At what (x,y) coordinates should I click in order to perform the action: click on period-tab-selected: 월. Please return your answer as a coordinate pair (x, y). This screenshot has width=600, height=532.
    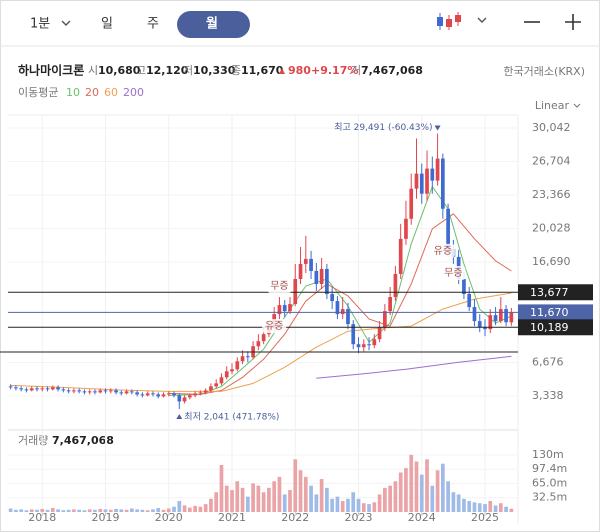
    Looking at the image, I should click on (212, 24).